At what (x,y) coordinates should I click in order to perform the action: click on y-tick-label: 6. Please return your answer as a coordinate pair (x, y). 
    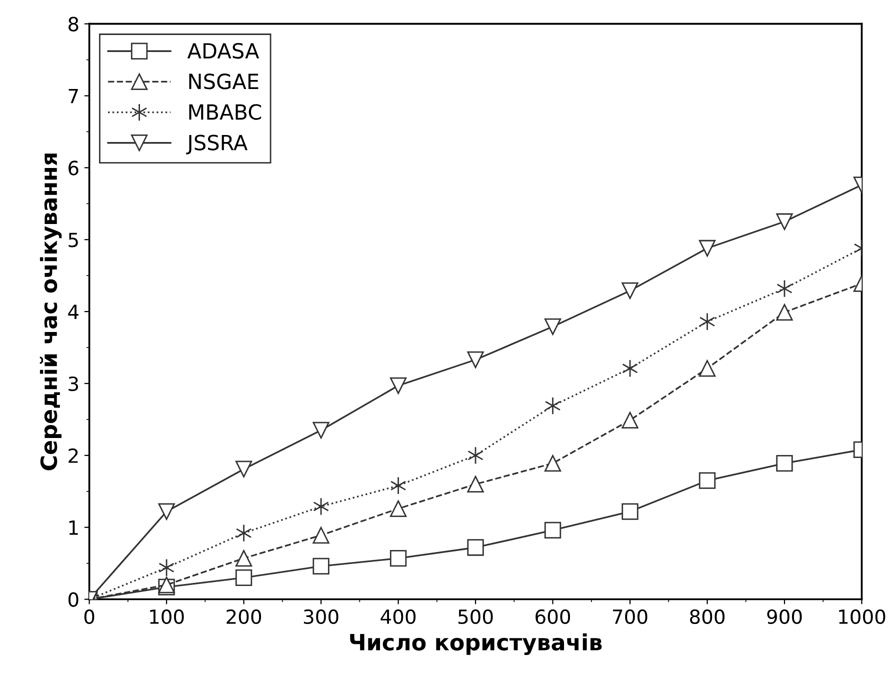
    Looking at the image, I should click on (73, 168).